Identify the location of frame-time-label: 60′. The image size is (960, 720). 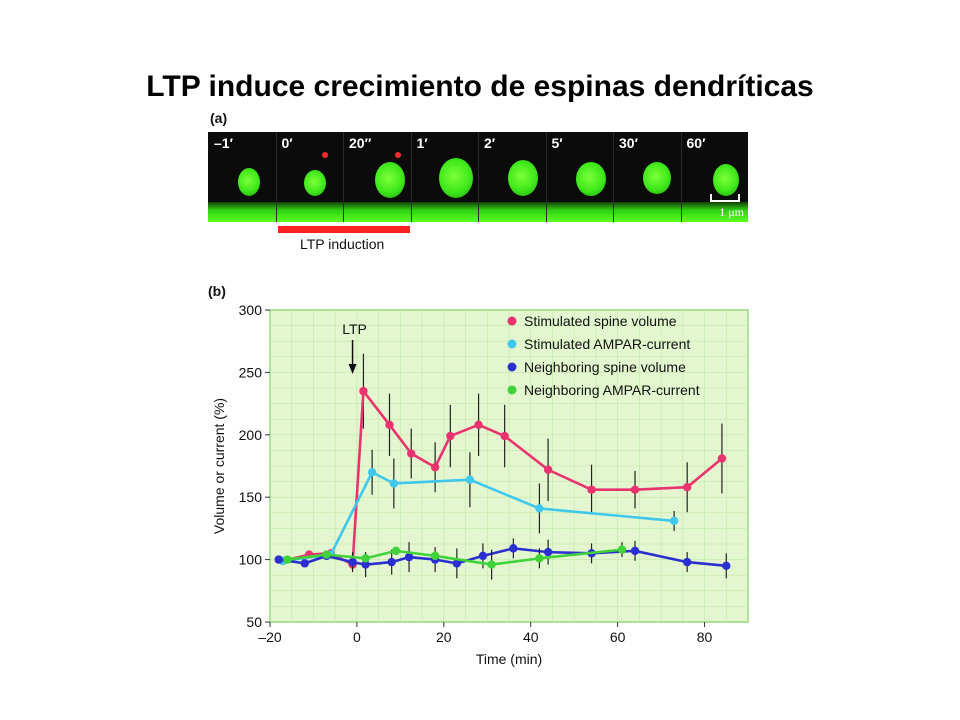
(696, 143).